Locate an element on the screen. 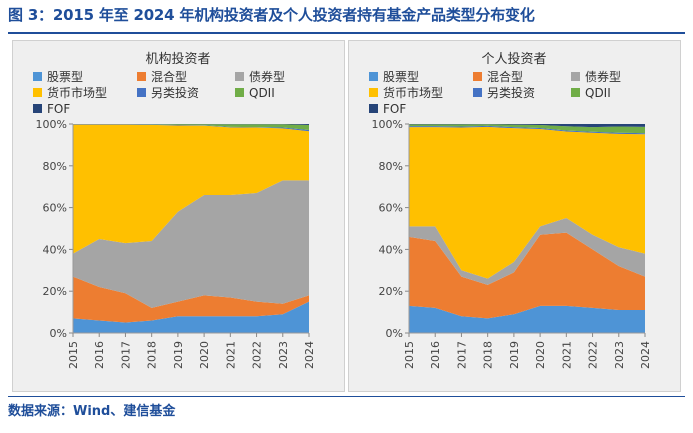  source-divider is located at coordinates (346, 396).